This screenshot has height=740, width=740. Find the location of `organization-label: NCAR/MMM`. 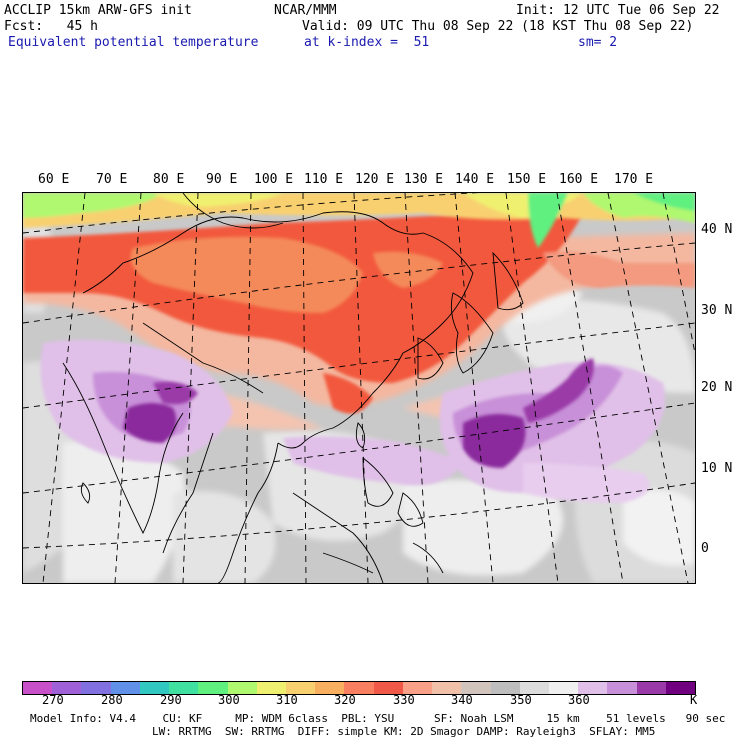

organization-label: NCAR/MMM is located at coordinates (305, 10).